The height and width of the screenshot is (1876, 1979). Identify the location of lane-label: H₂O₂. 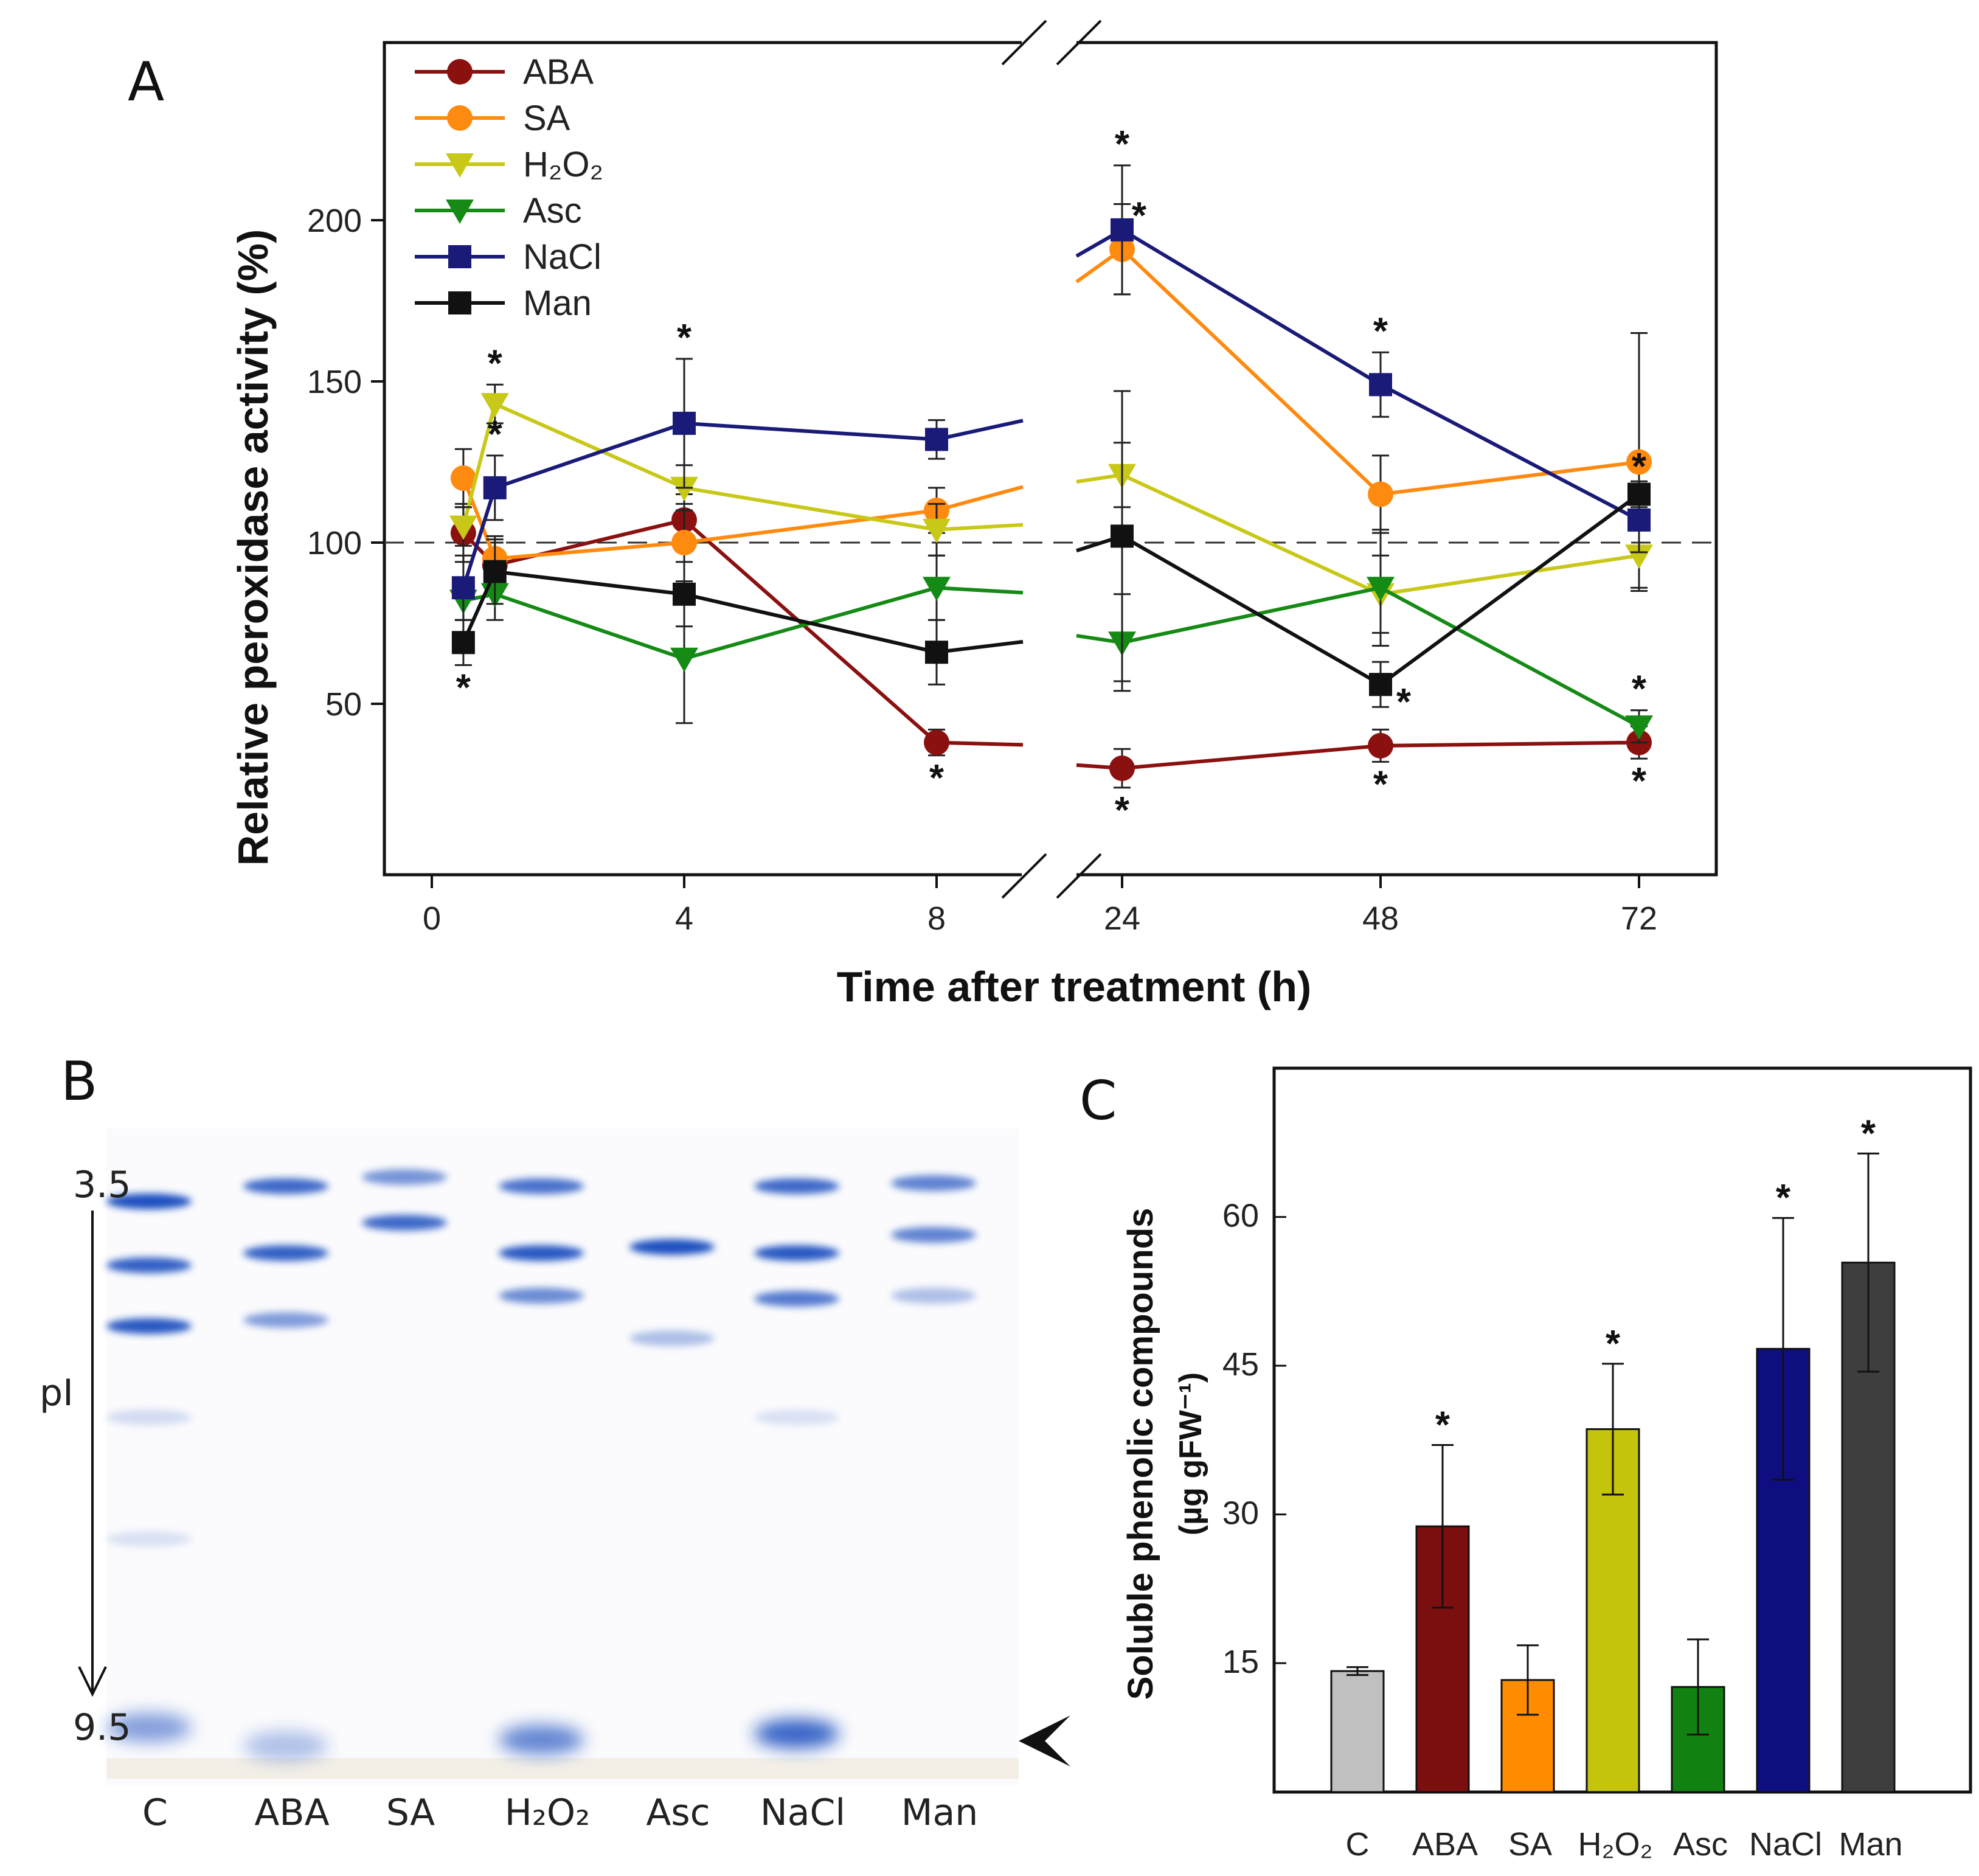
(547, 1812).